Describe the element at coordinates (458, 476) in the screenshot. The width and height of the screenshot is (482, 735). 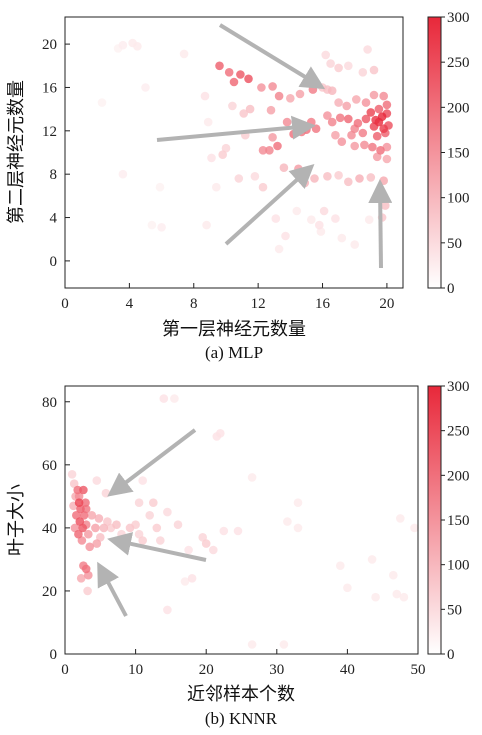
I see `colorbar-tick-label: 200` at that location.